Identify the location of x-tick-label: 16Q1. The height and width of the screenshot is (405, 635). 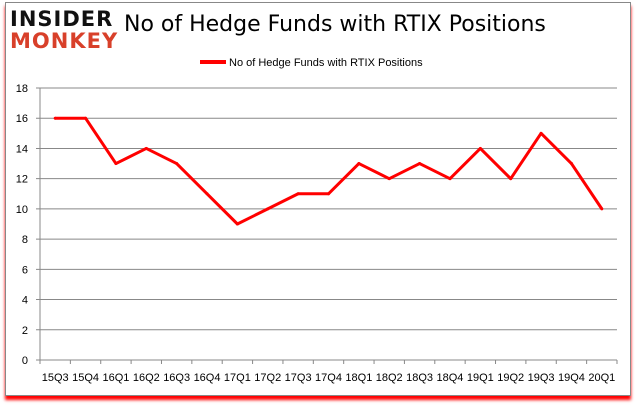
(115, 378).